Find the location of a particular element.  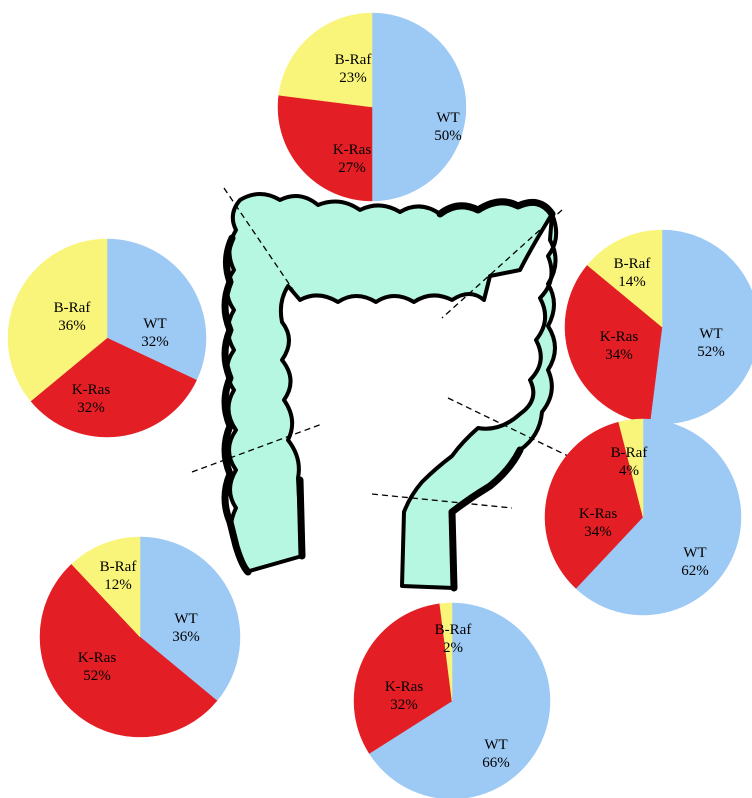

pie-chart-top: WT 50% K-Ras 27% B-Raf 23% is located at coordinates (372, 107).